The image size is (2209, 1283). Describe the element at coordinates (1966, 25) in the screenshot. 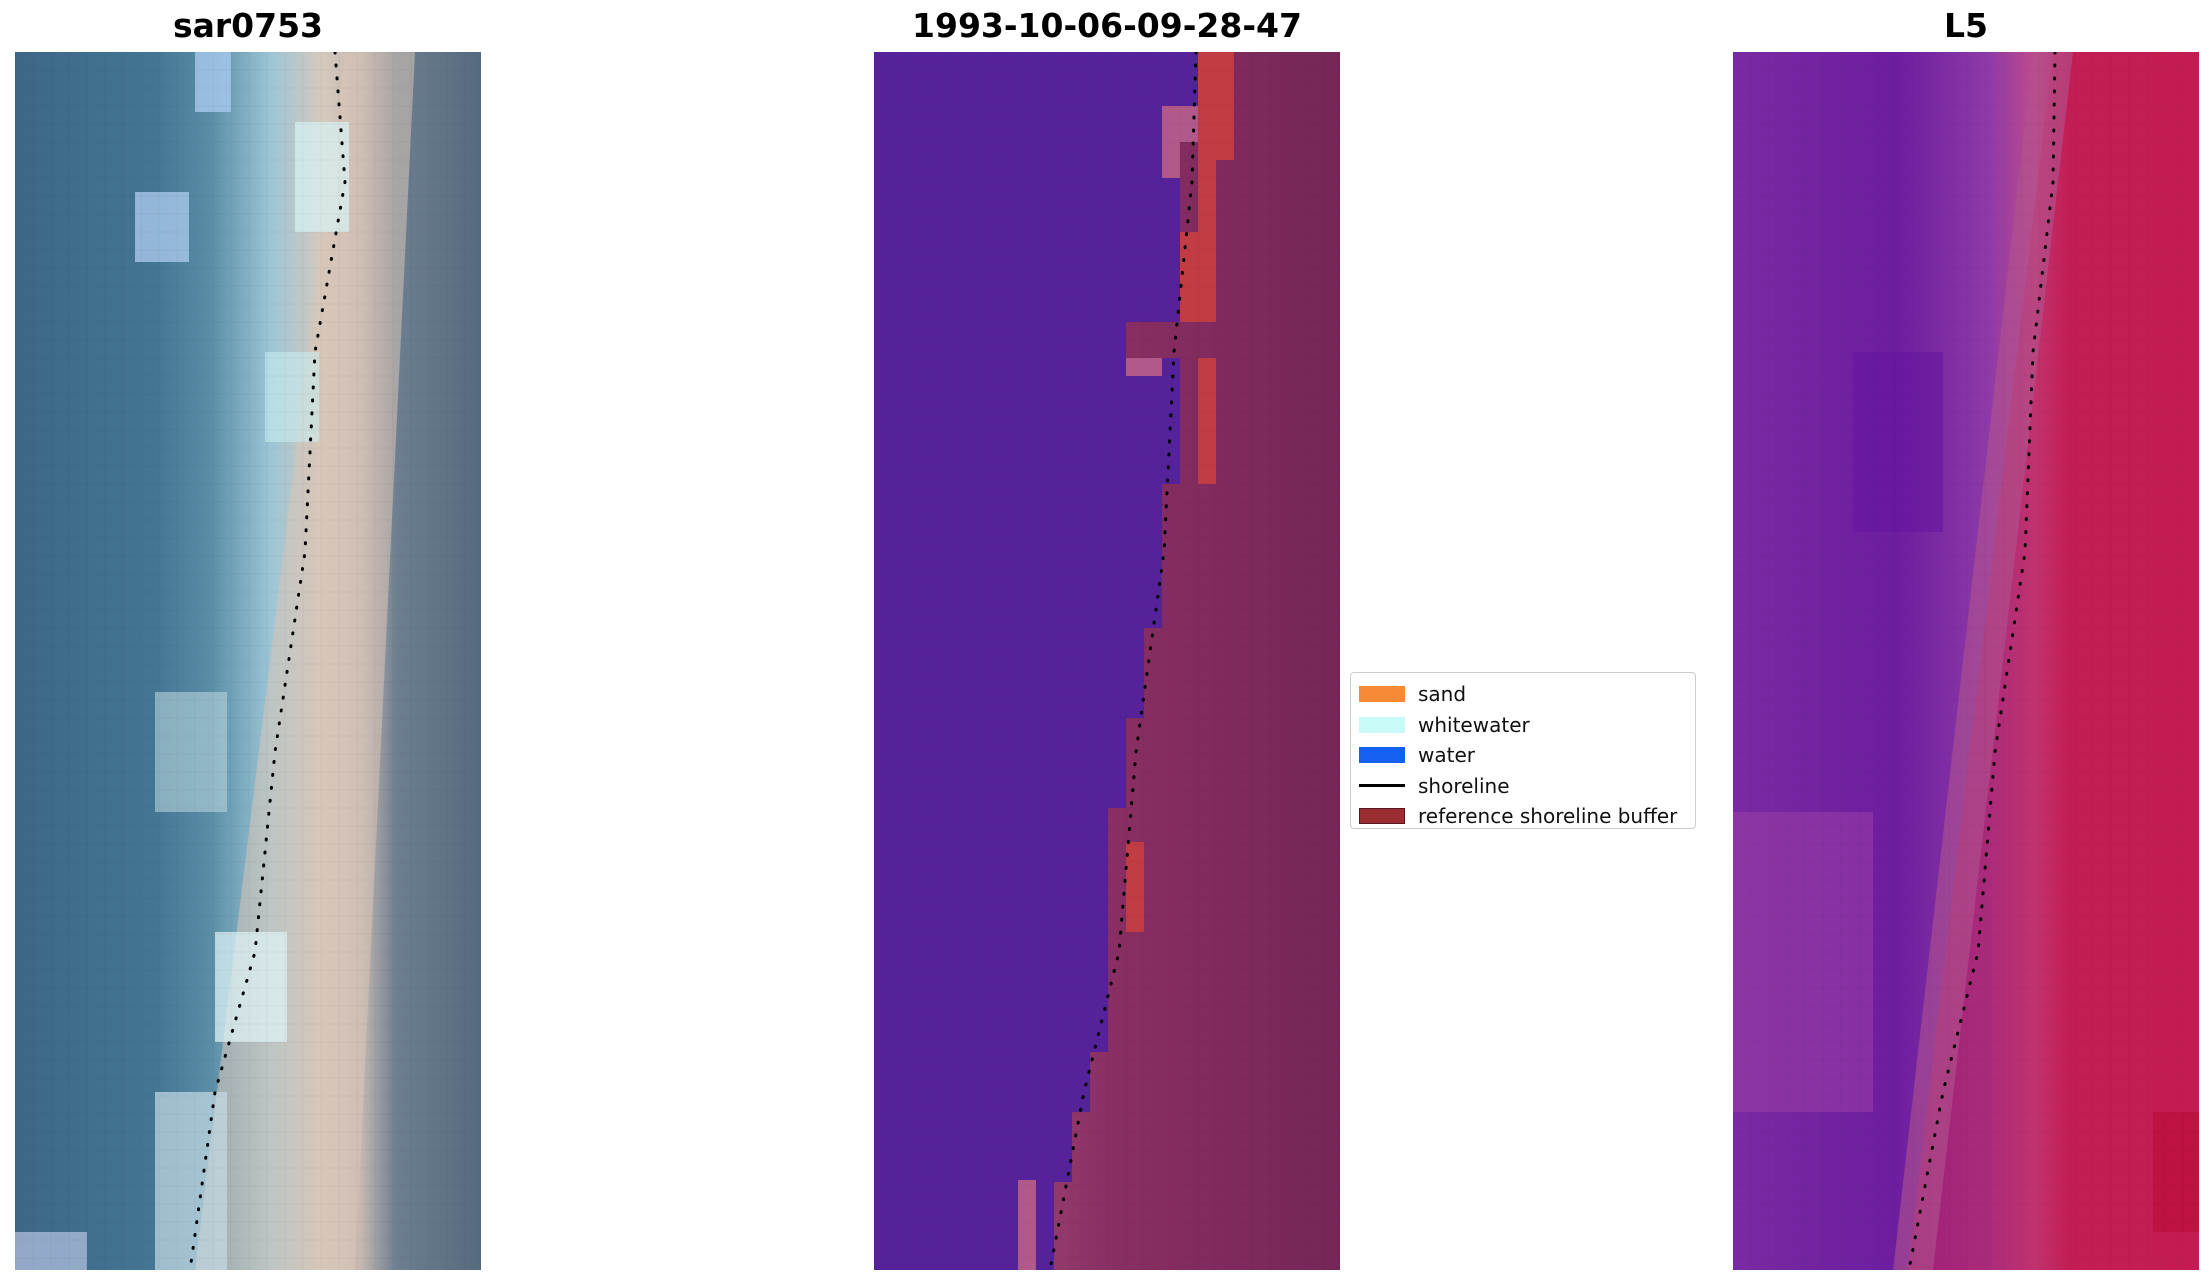

I see `panel-title-index: L5` at that location.